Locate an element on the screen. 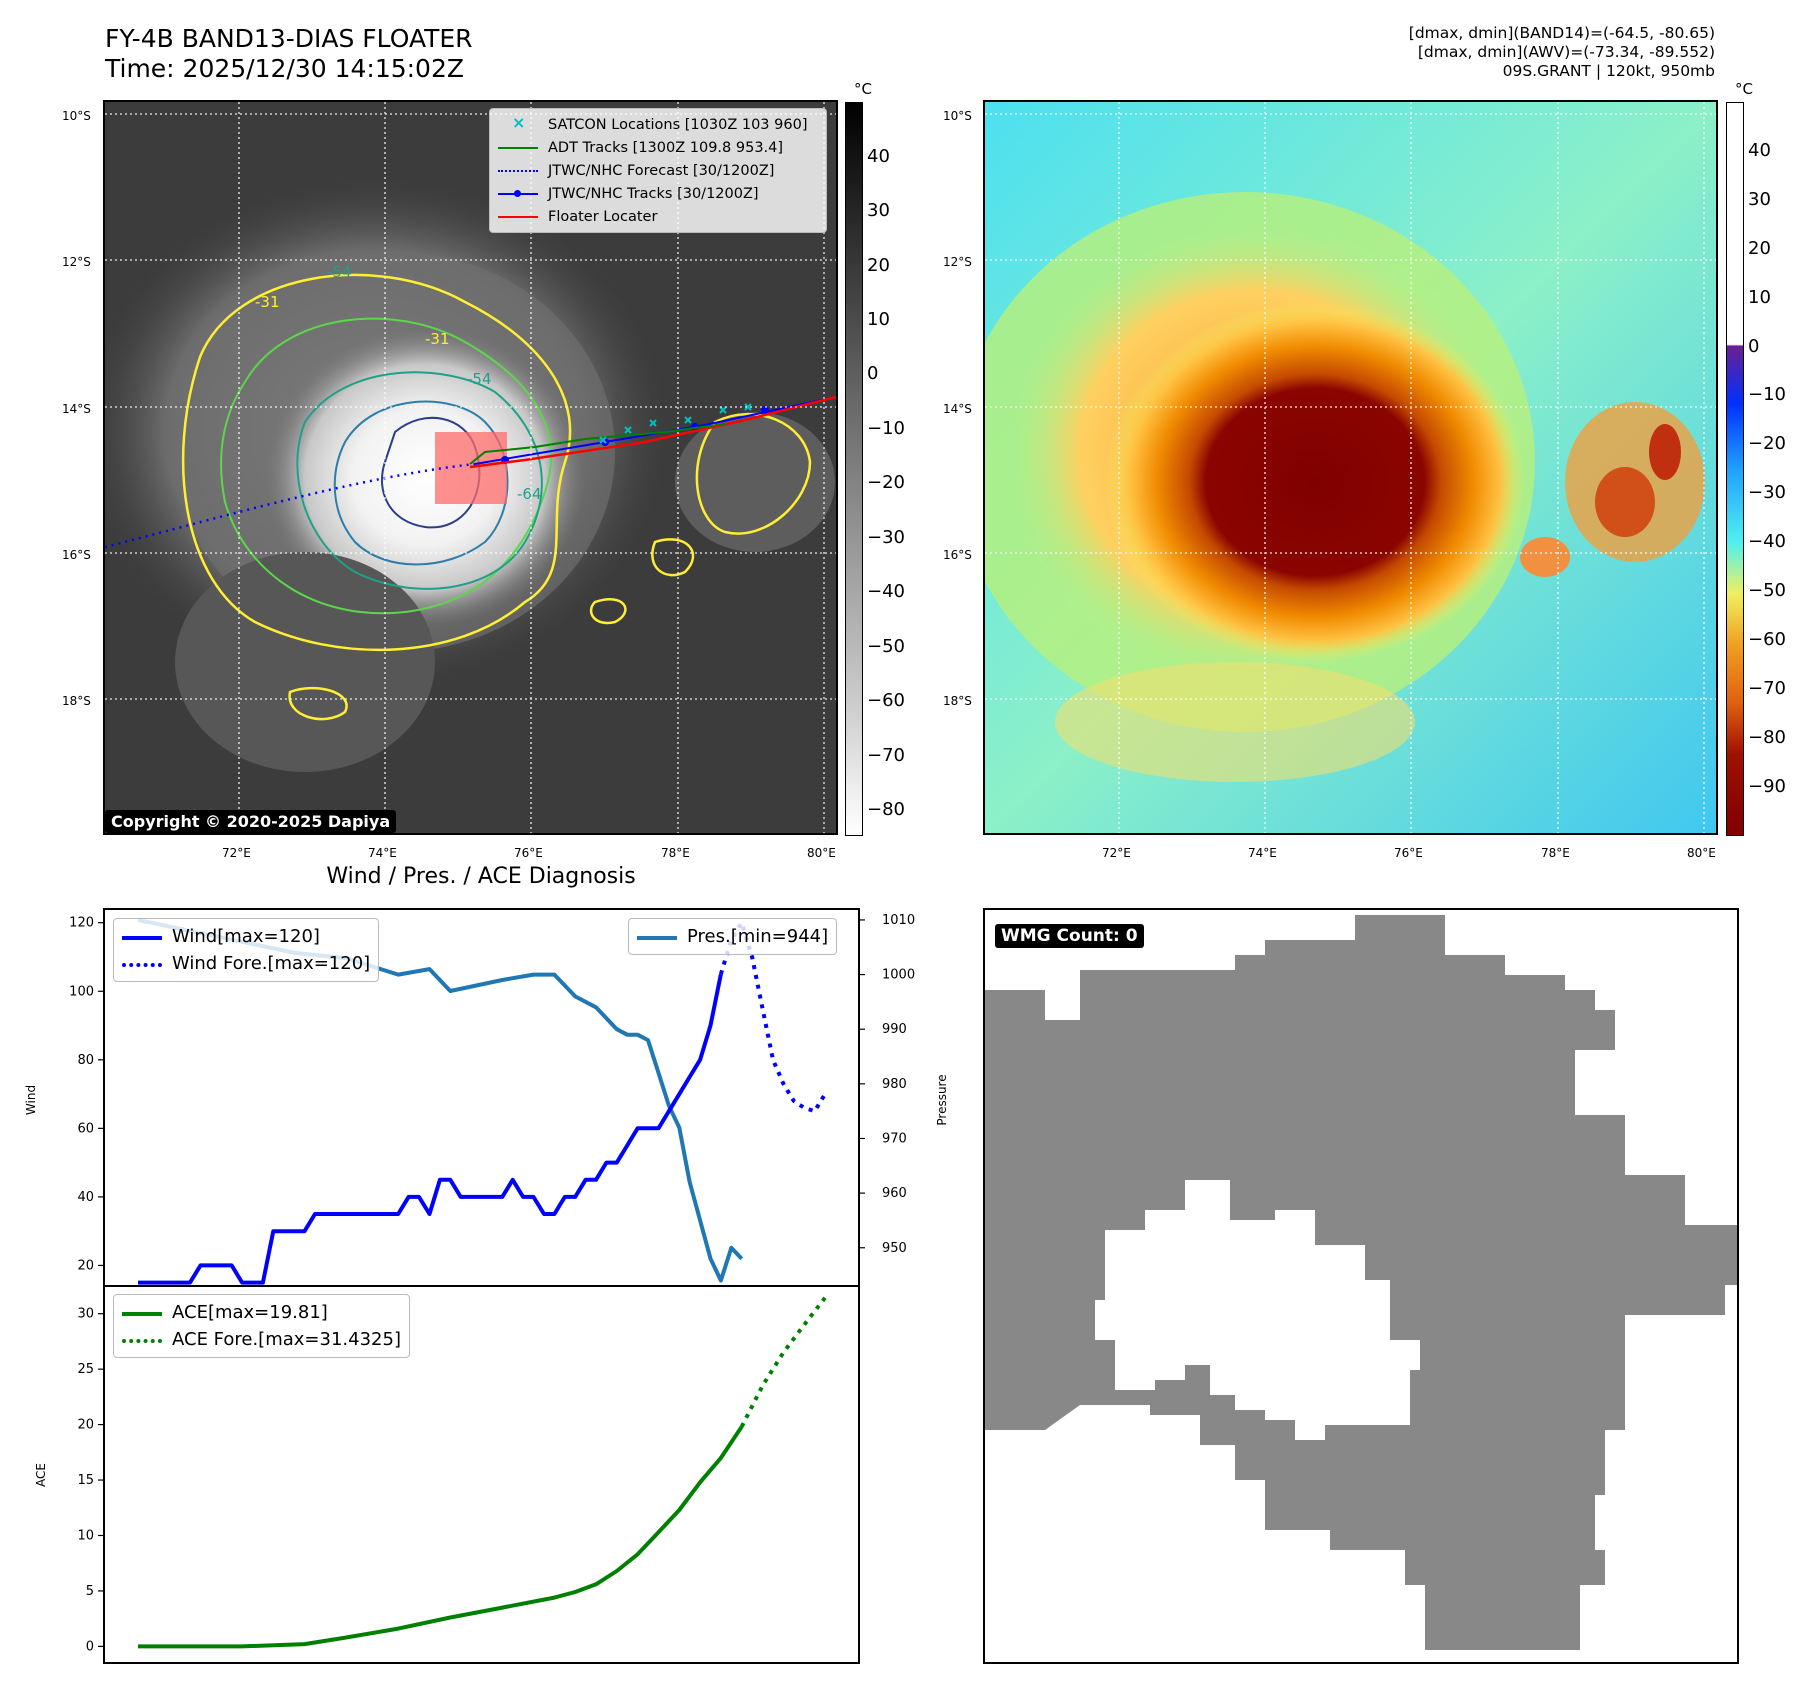 The width and height of the screenshot is (1797, 1690). awv-colorbar-tick: 30 is located at coordinates (1759, 199).